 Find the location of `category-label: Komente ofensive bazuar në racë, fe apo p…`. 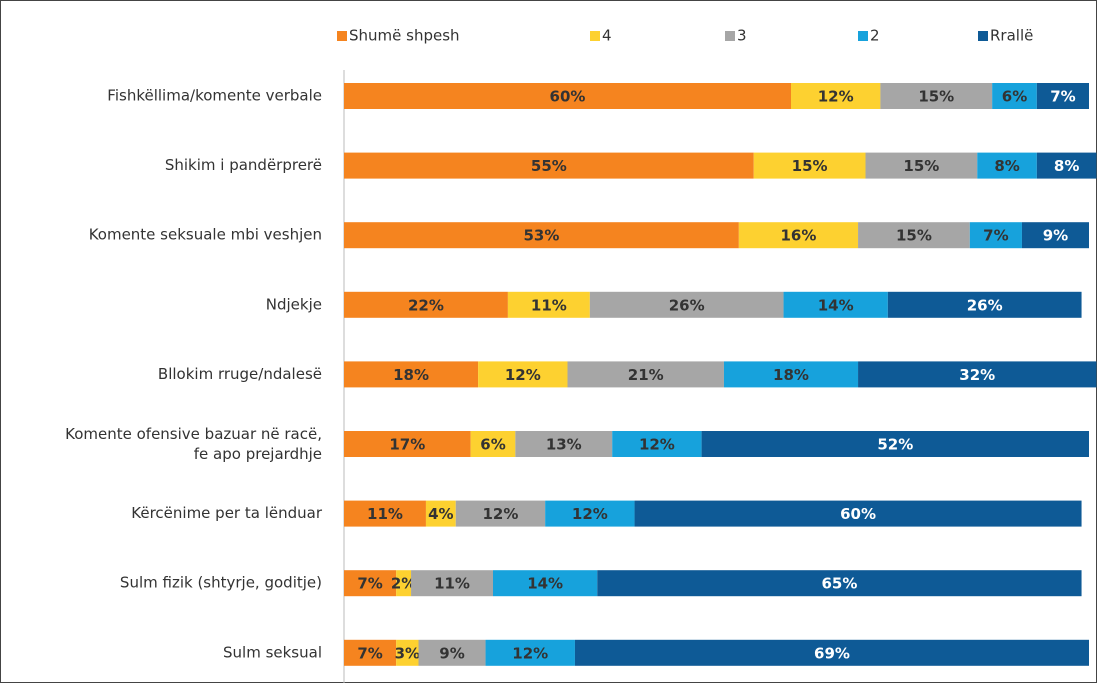

category-label: Komente ofensive bazuar në racë, fe apo p… is located at coordinates (193, 444).